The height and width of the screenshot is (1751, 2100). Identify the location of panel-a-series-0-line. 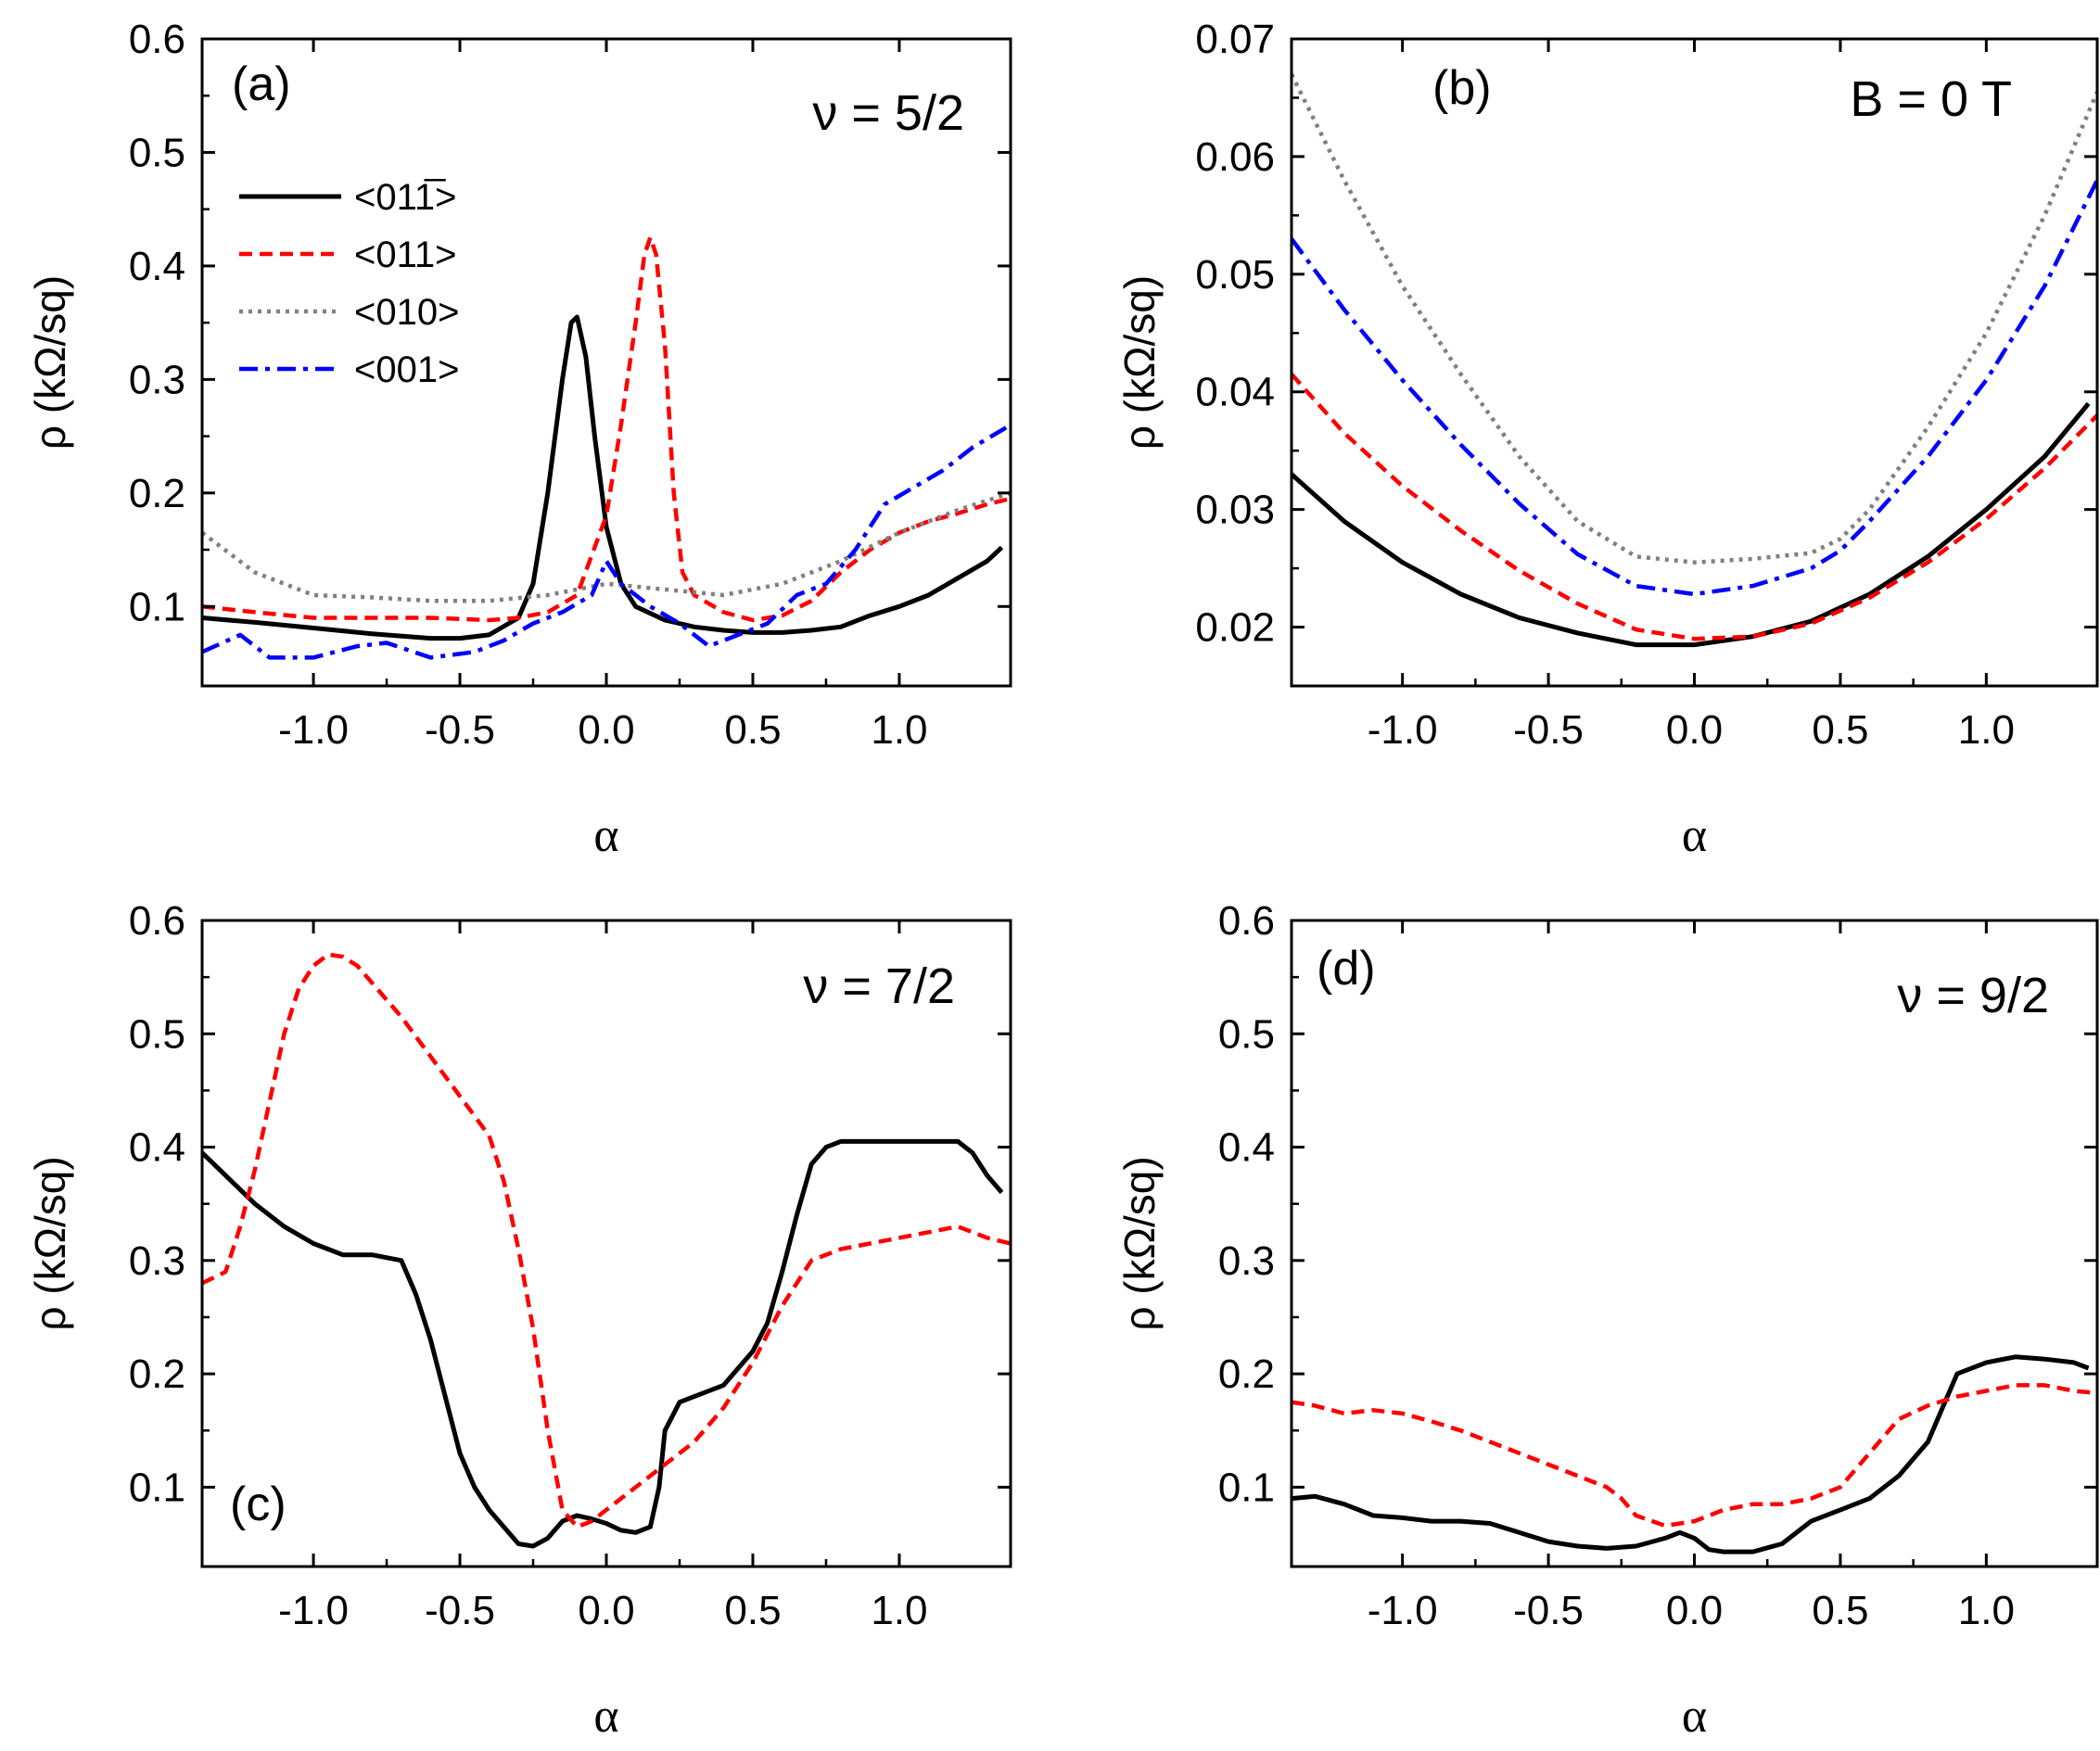
(603, 478).